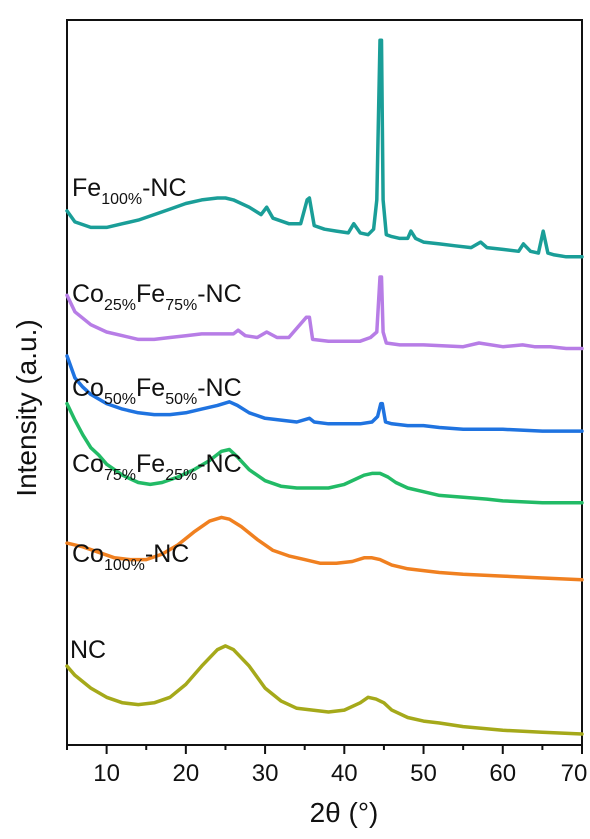 The image size is (590, 839). I want to click on series-label-2: Co50%​Fe50%​-NC, so click(157, 391).